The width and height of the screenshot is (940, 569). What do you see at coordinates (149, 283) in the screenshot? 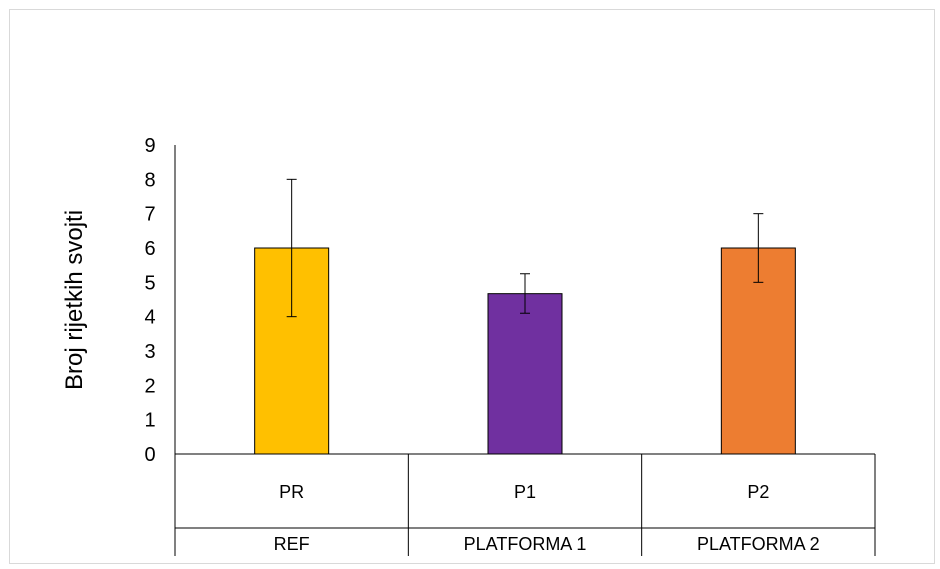
I see `y-tick-label: 5` at bounding box center [149, 283].